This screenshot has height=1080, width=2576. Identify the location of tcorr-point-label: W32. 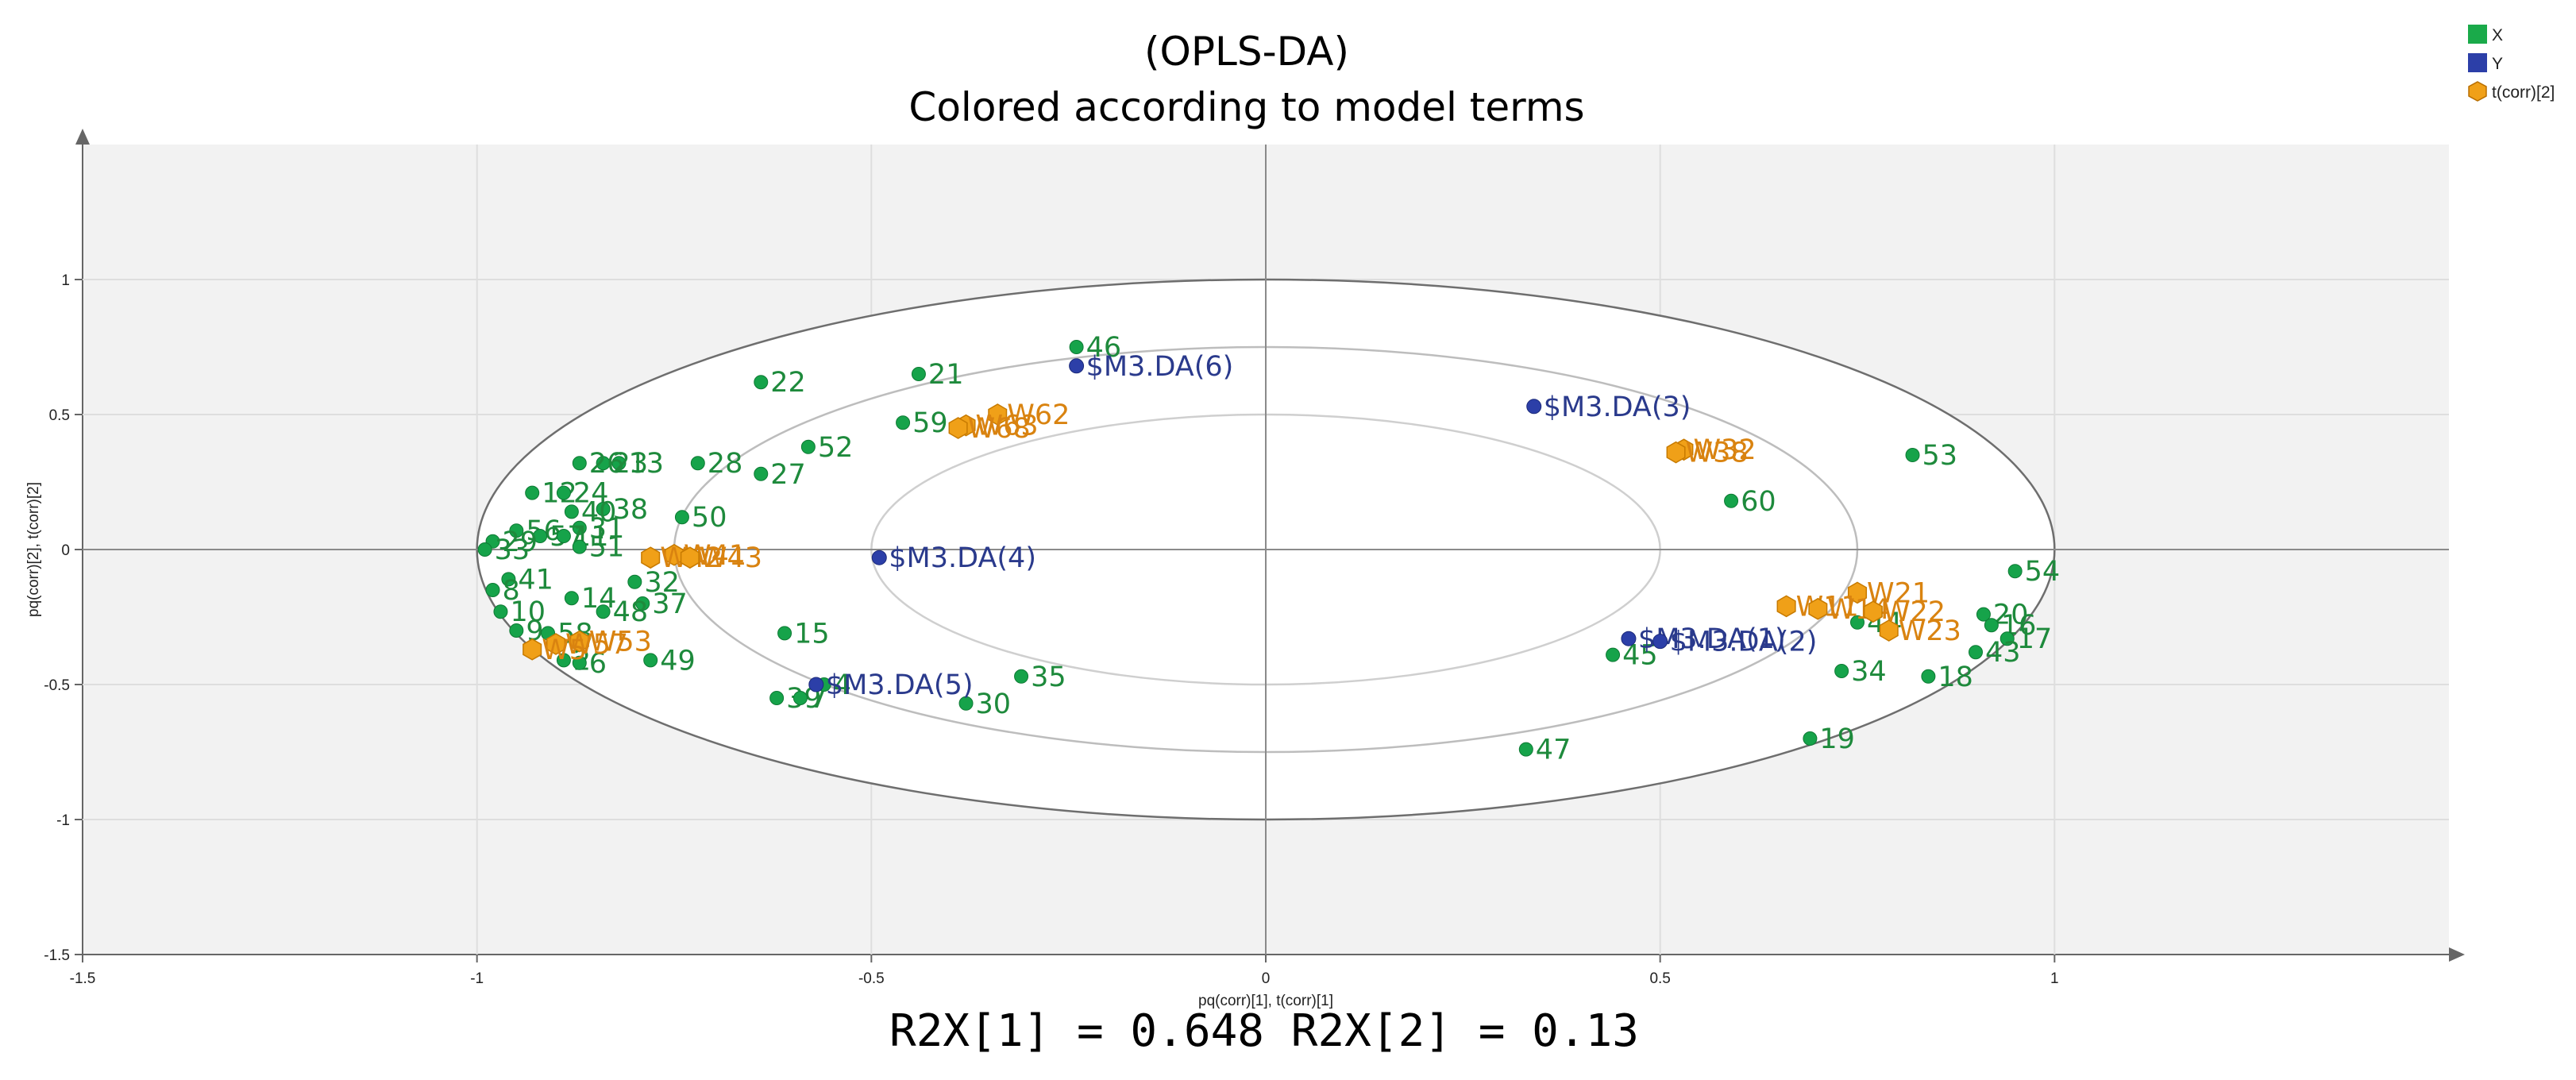
(1724, 450).